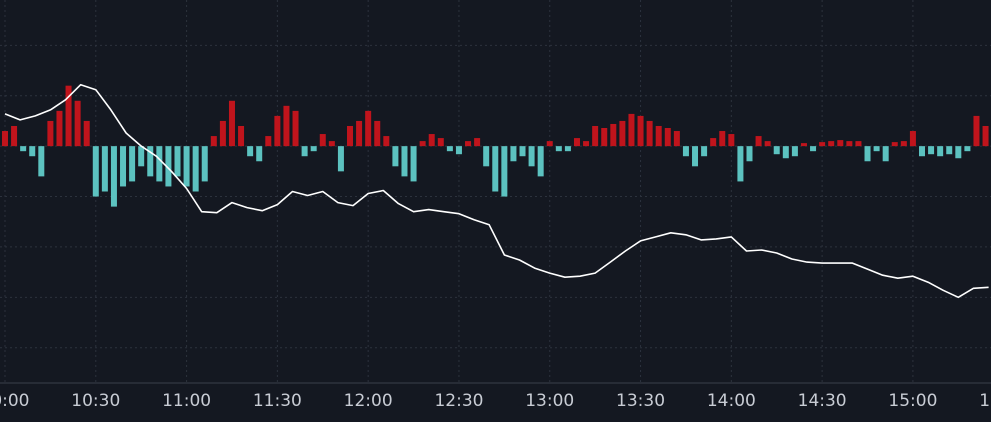 The image size is (991, 422). What do you see at coordinates (277, 401) in the screenshot?
I see `x-tick-label: 11:30` at bounding box center [277, 401].